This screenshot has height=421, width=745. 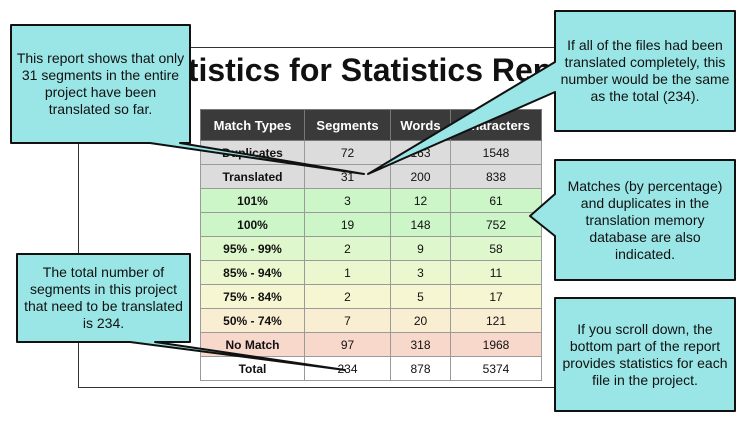 I want to click on cell-characters: 11, so click(x=496, y=272).